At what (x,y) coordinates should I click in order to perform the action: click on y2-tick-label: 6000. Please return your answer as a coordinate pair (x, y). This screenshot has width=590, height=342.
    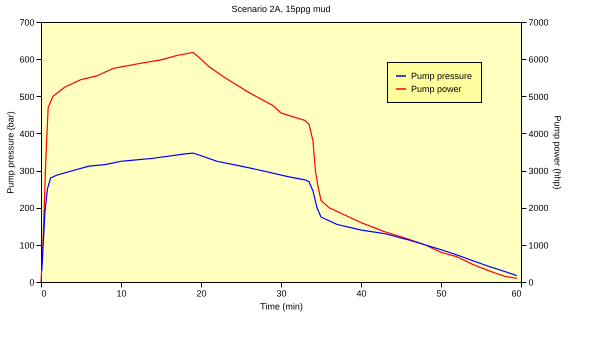
    Looking at the image, I should click on (538, 59).